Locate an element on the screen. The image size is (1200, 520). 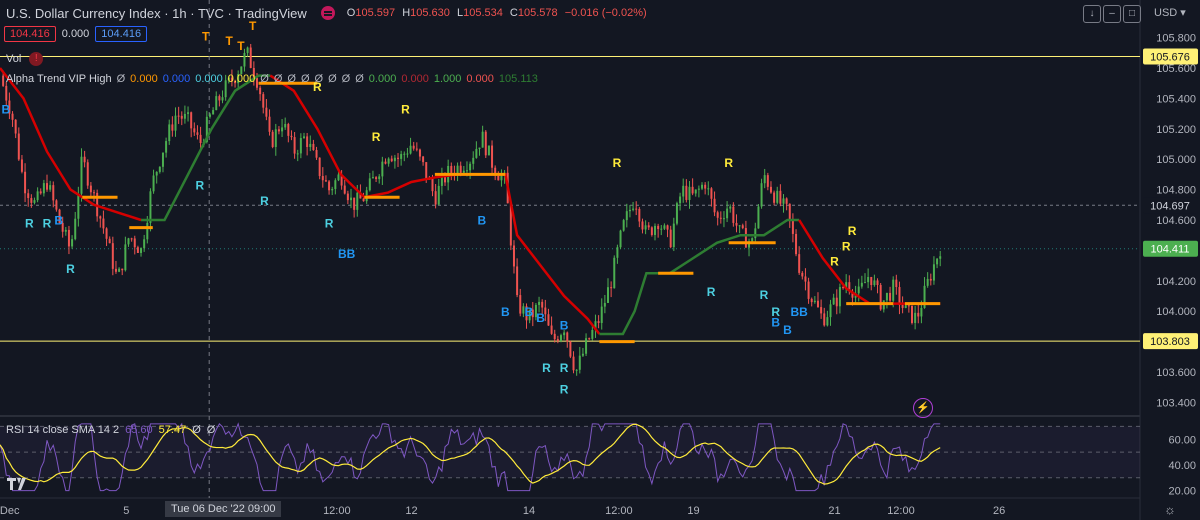
warning-icon: ! is located at coordinates (36, 59).